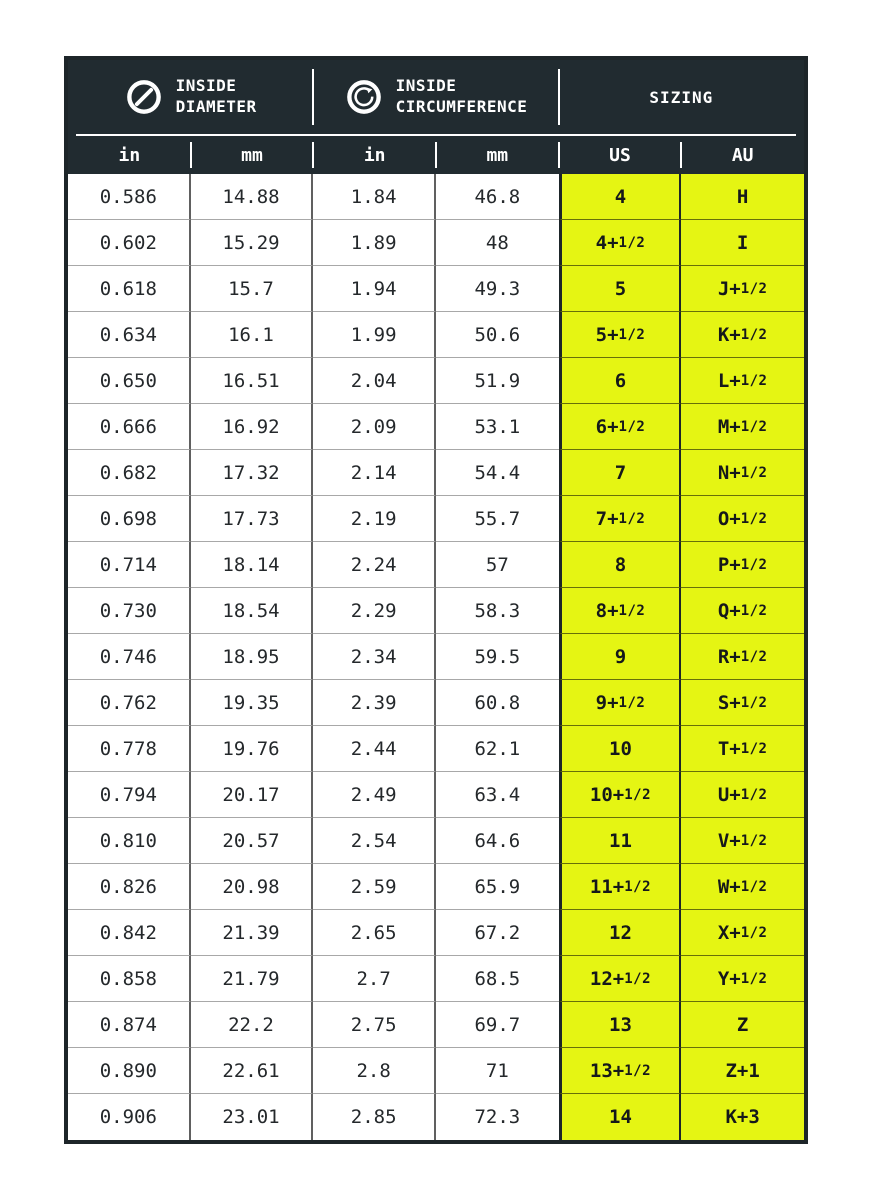 The height and width of the screenshot is (1200, 870). What do you see at coordinates (129, 979) in the screenshot?
I see `cell-diameter-in: 0.858` at bounding box center [129, 979].